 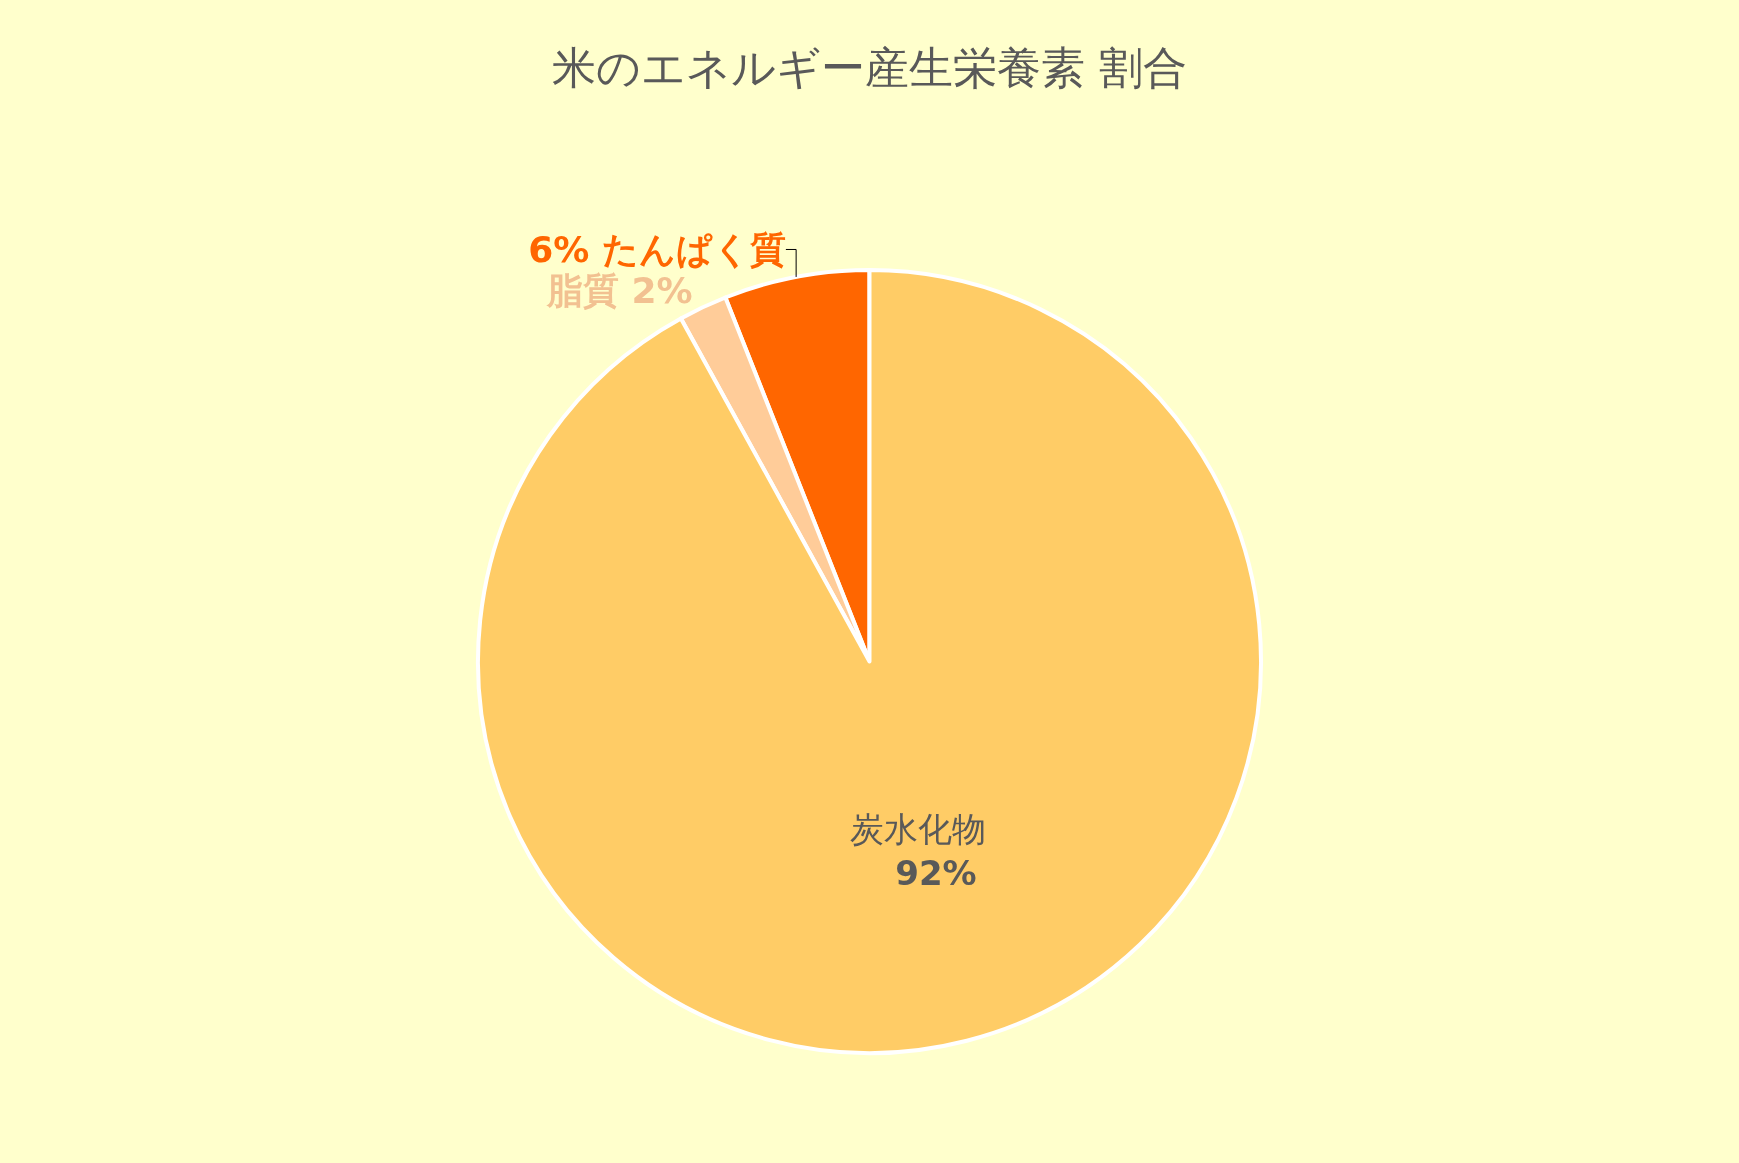 What do you see at coordinates (918, 873) in the screenshot?
I see `data-label: 92%` at bounding box center [918, 873].